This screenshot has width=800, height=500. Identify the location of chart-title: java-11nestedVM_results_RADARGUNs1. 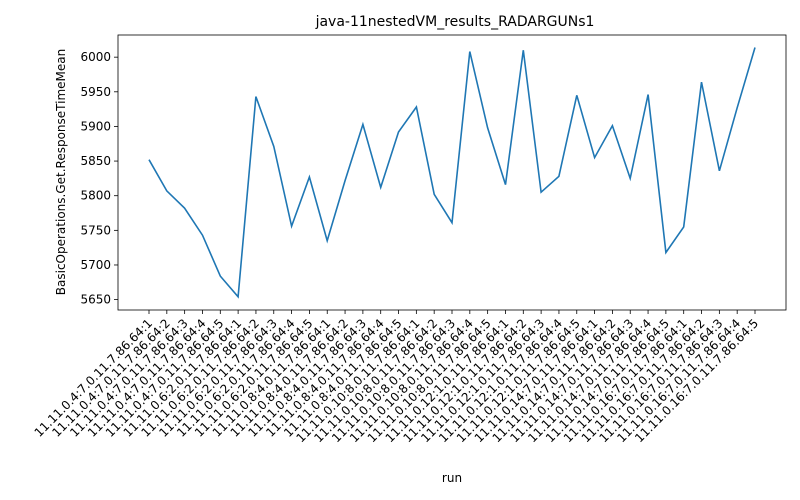
(455, 22).